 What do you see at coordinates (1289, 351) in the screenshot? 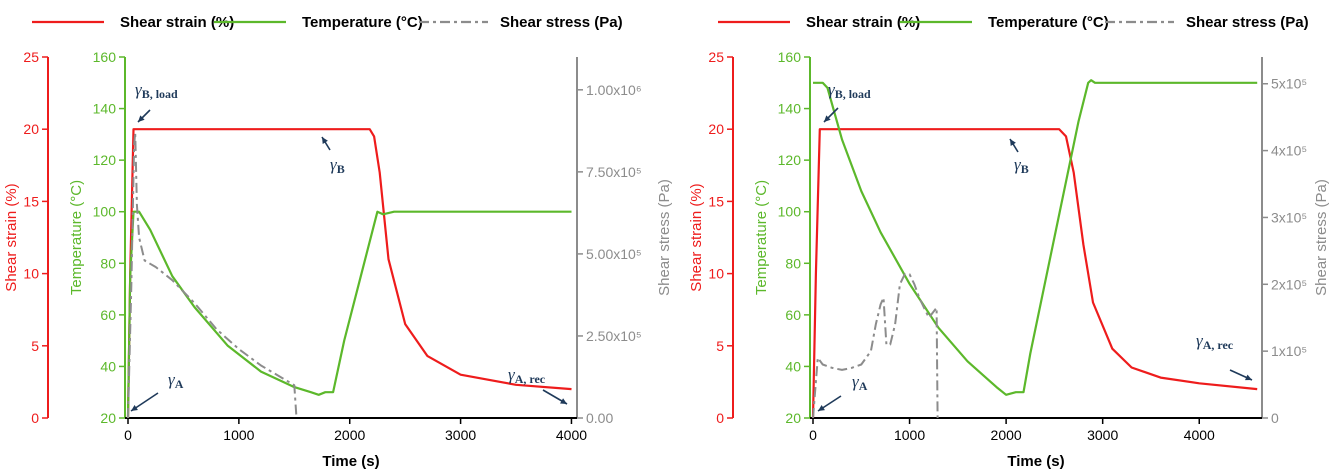
I see `stress-tick-label-1: 1x10⁵` at bounding box center [1289, 351].